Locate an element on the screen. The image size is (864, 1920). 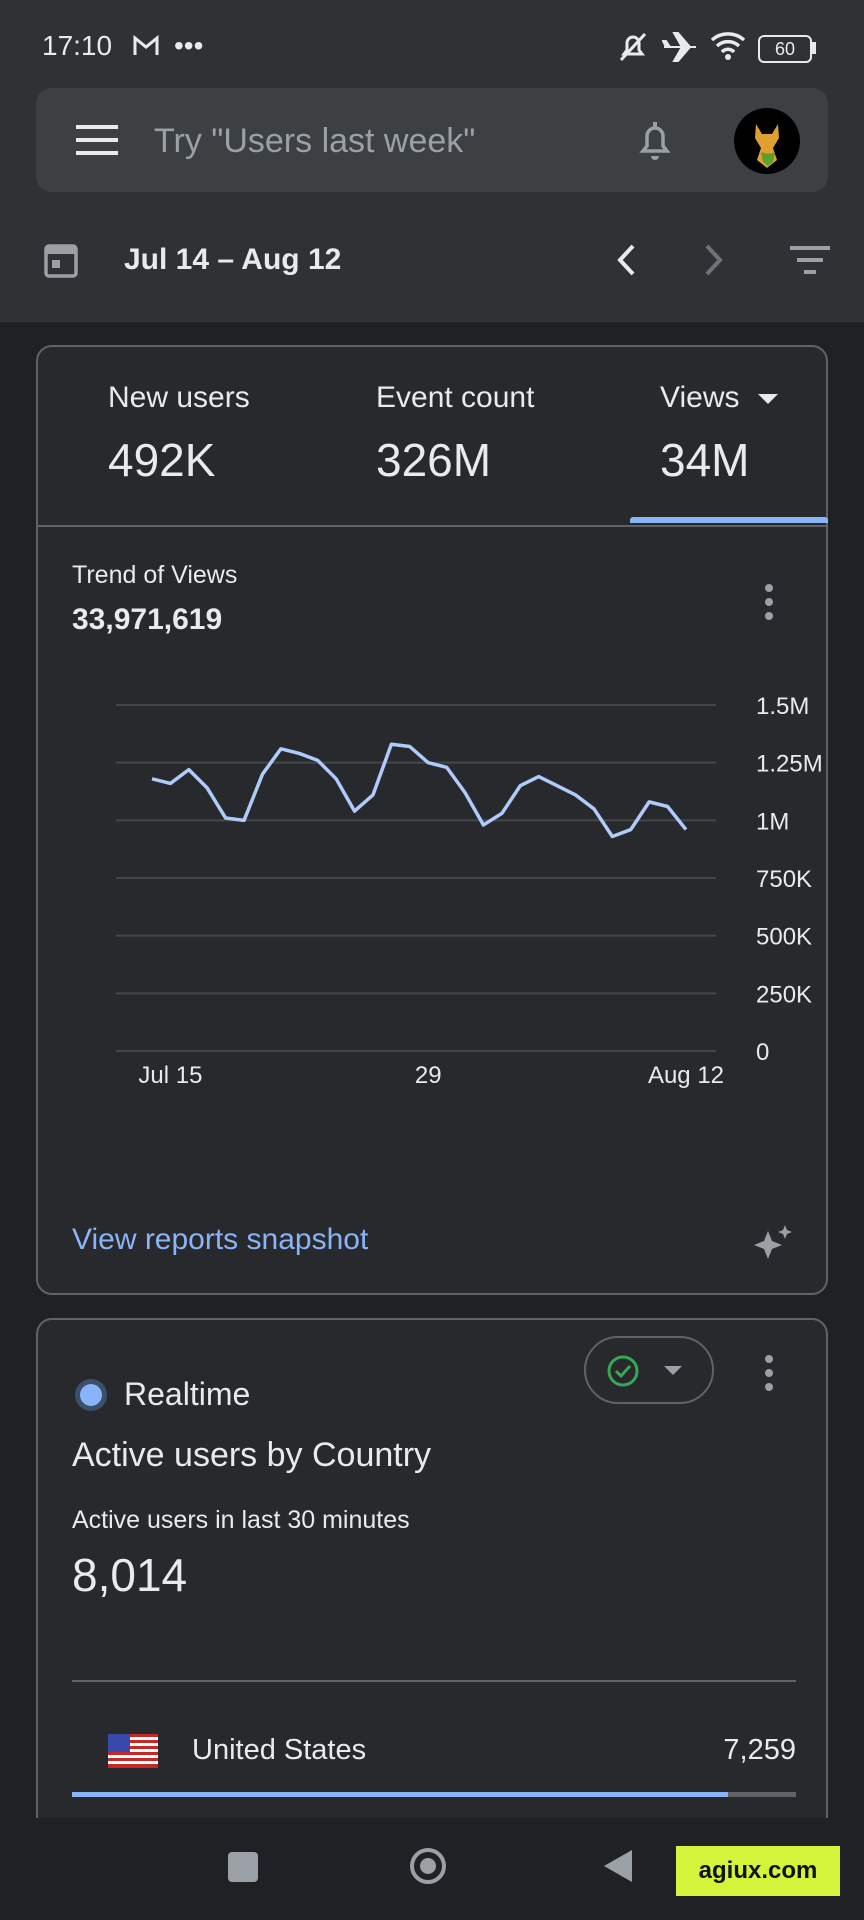
metric-tab-views: Views 34M is located at coordinates (720, 434).